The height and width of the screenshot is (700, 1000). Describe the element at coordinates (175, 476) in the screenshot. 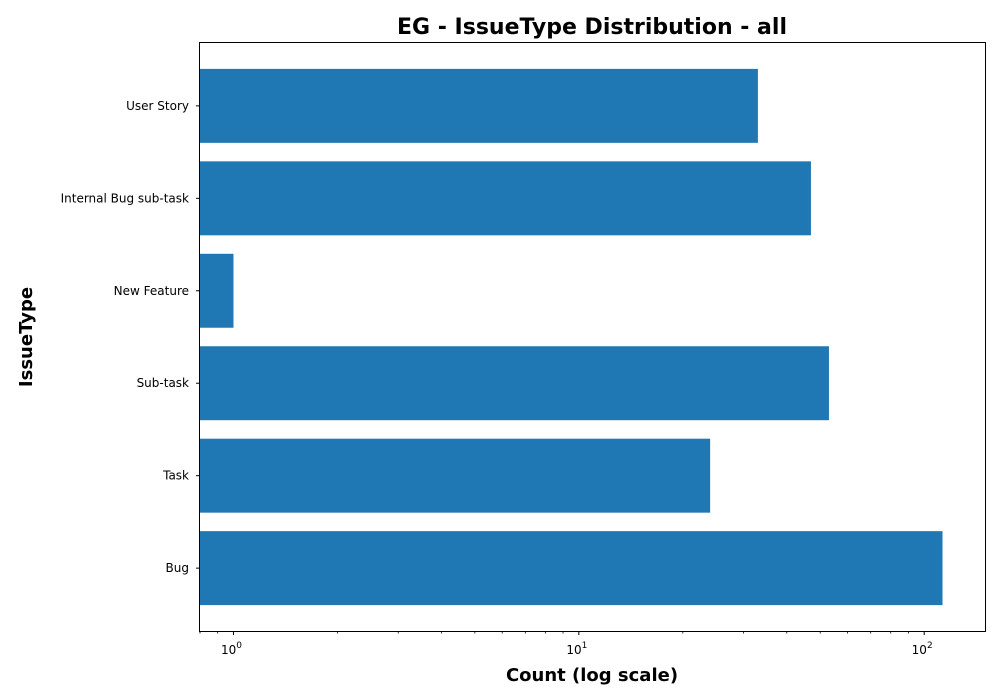

I see `y-tick-label: Task` at that location.